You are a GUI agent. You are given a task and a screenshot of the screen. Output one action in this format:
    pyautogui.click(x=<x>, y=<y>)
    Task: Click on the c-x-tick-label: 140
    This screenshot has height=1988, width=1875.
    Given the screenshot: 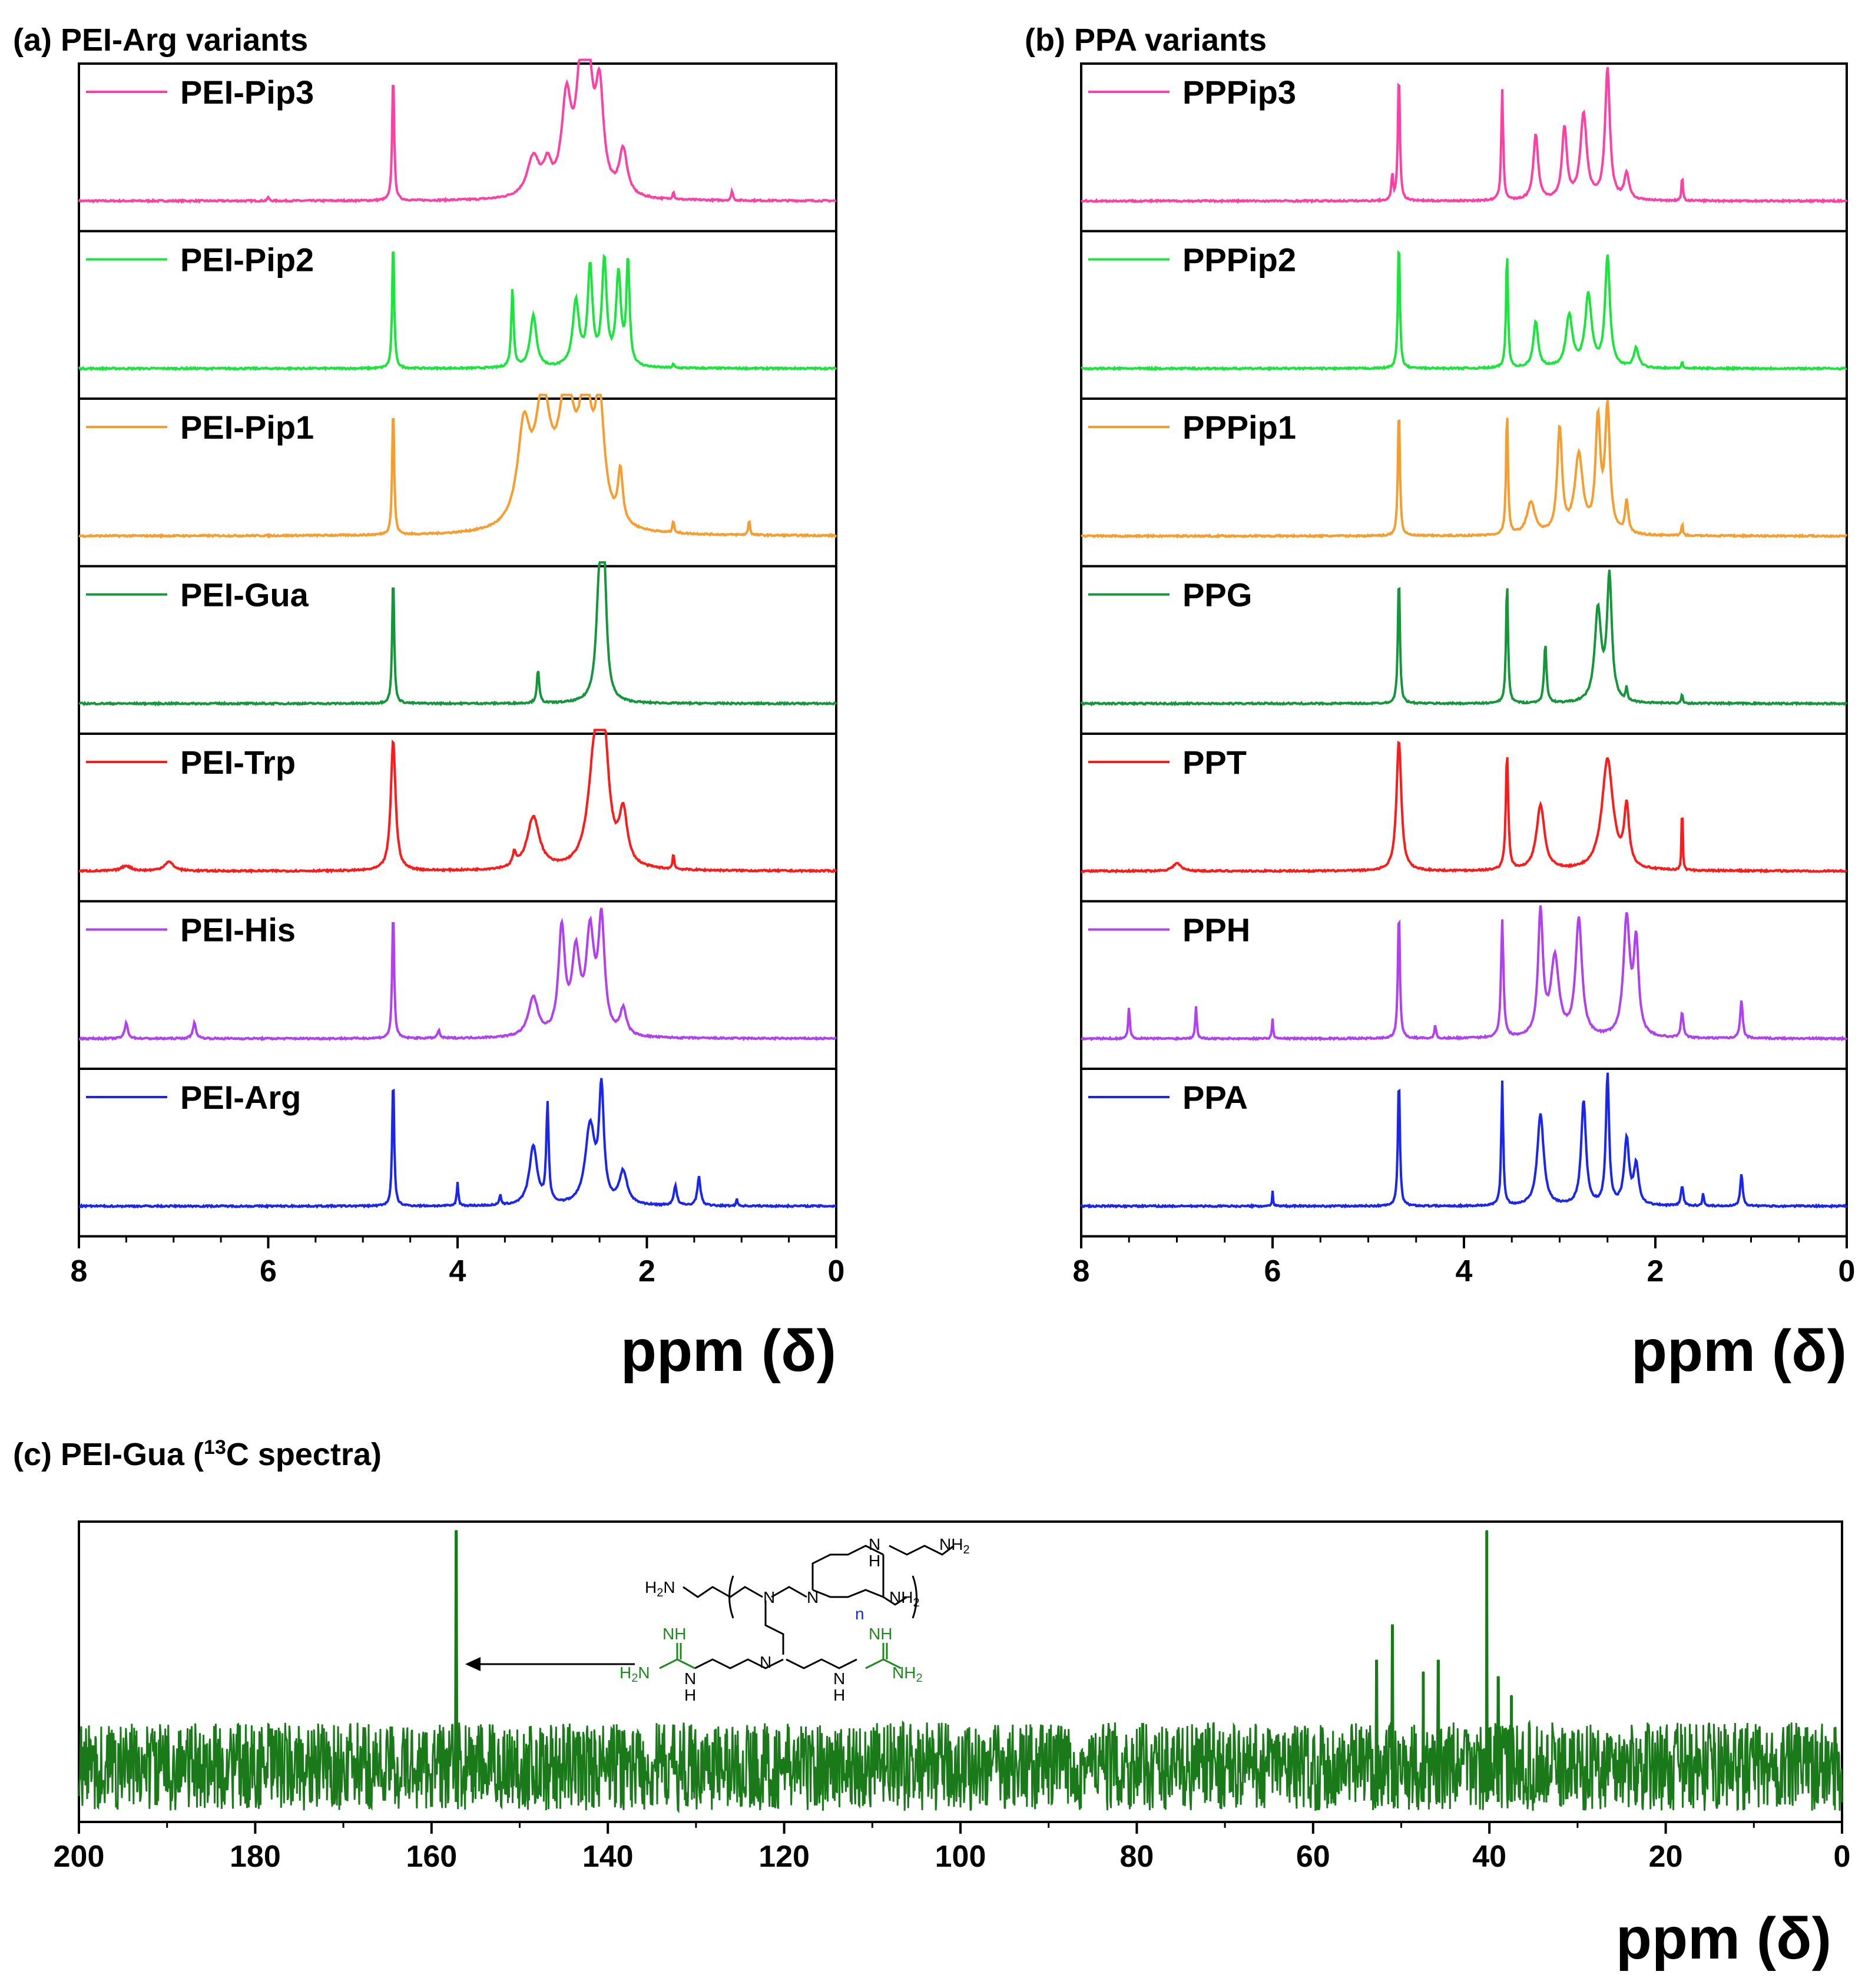 What is the action you would take?
    pyautogui.click(x=608, y=1857)
    